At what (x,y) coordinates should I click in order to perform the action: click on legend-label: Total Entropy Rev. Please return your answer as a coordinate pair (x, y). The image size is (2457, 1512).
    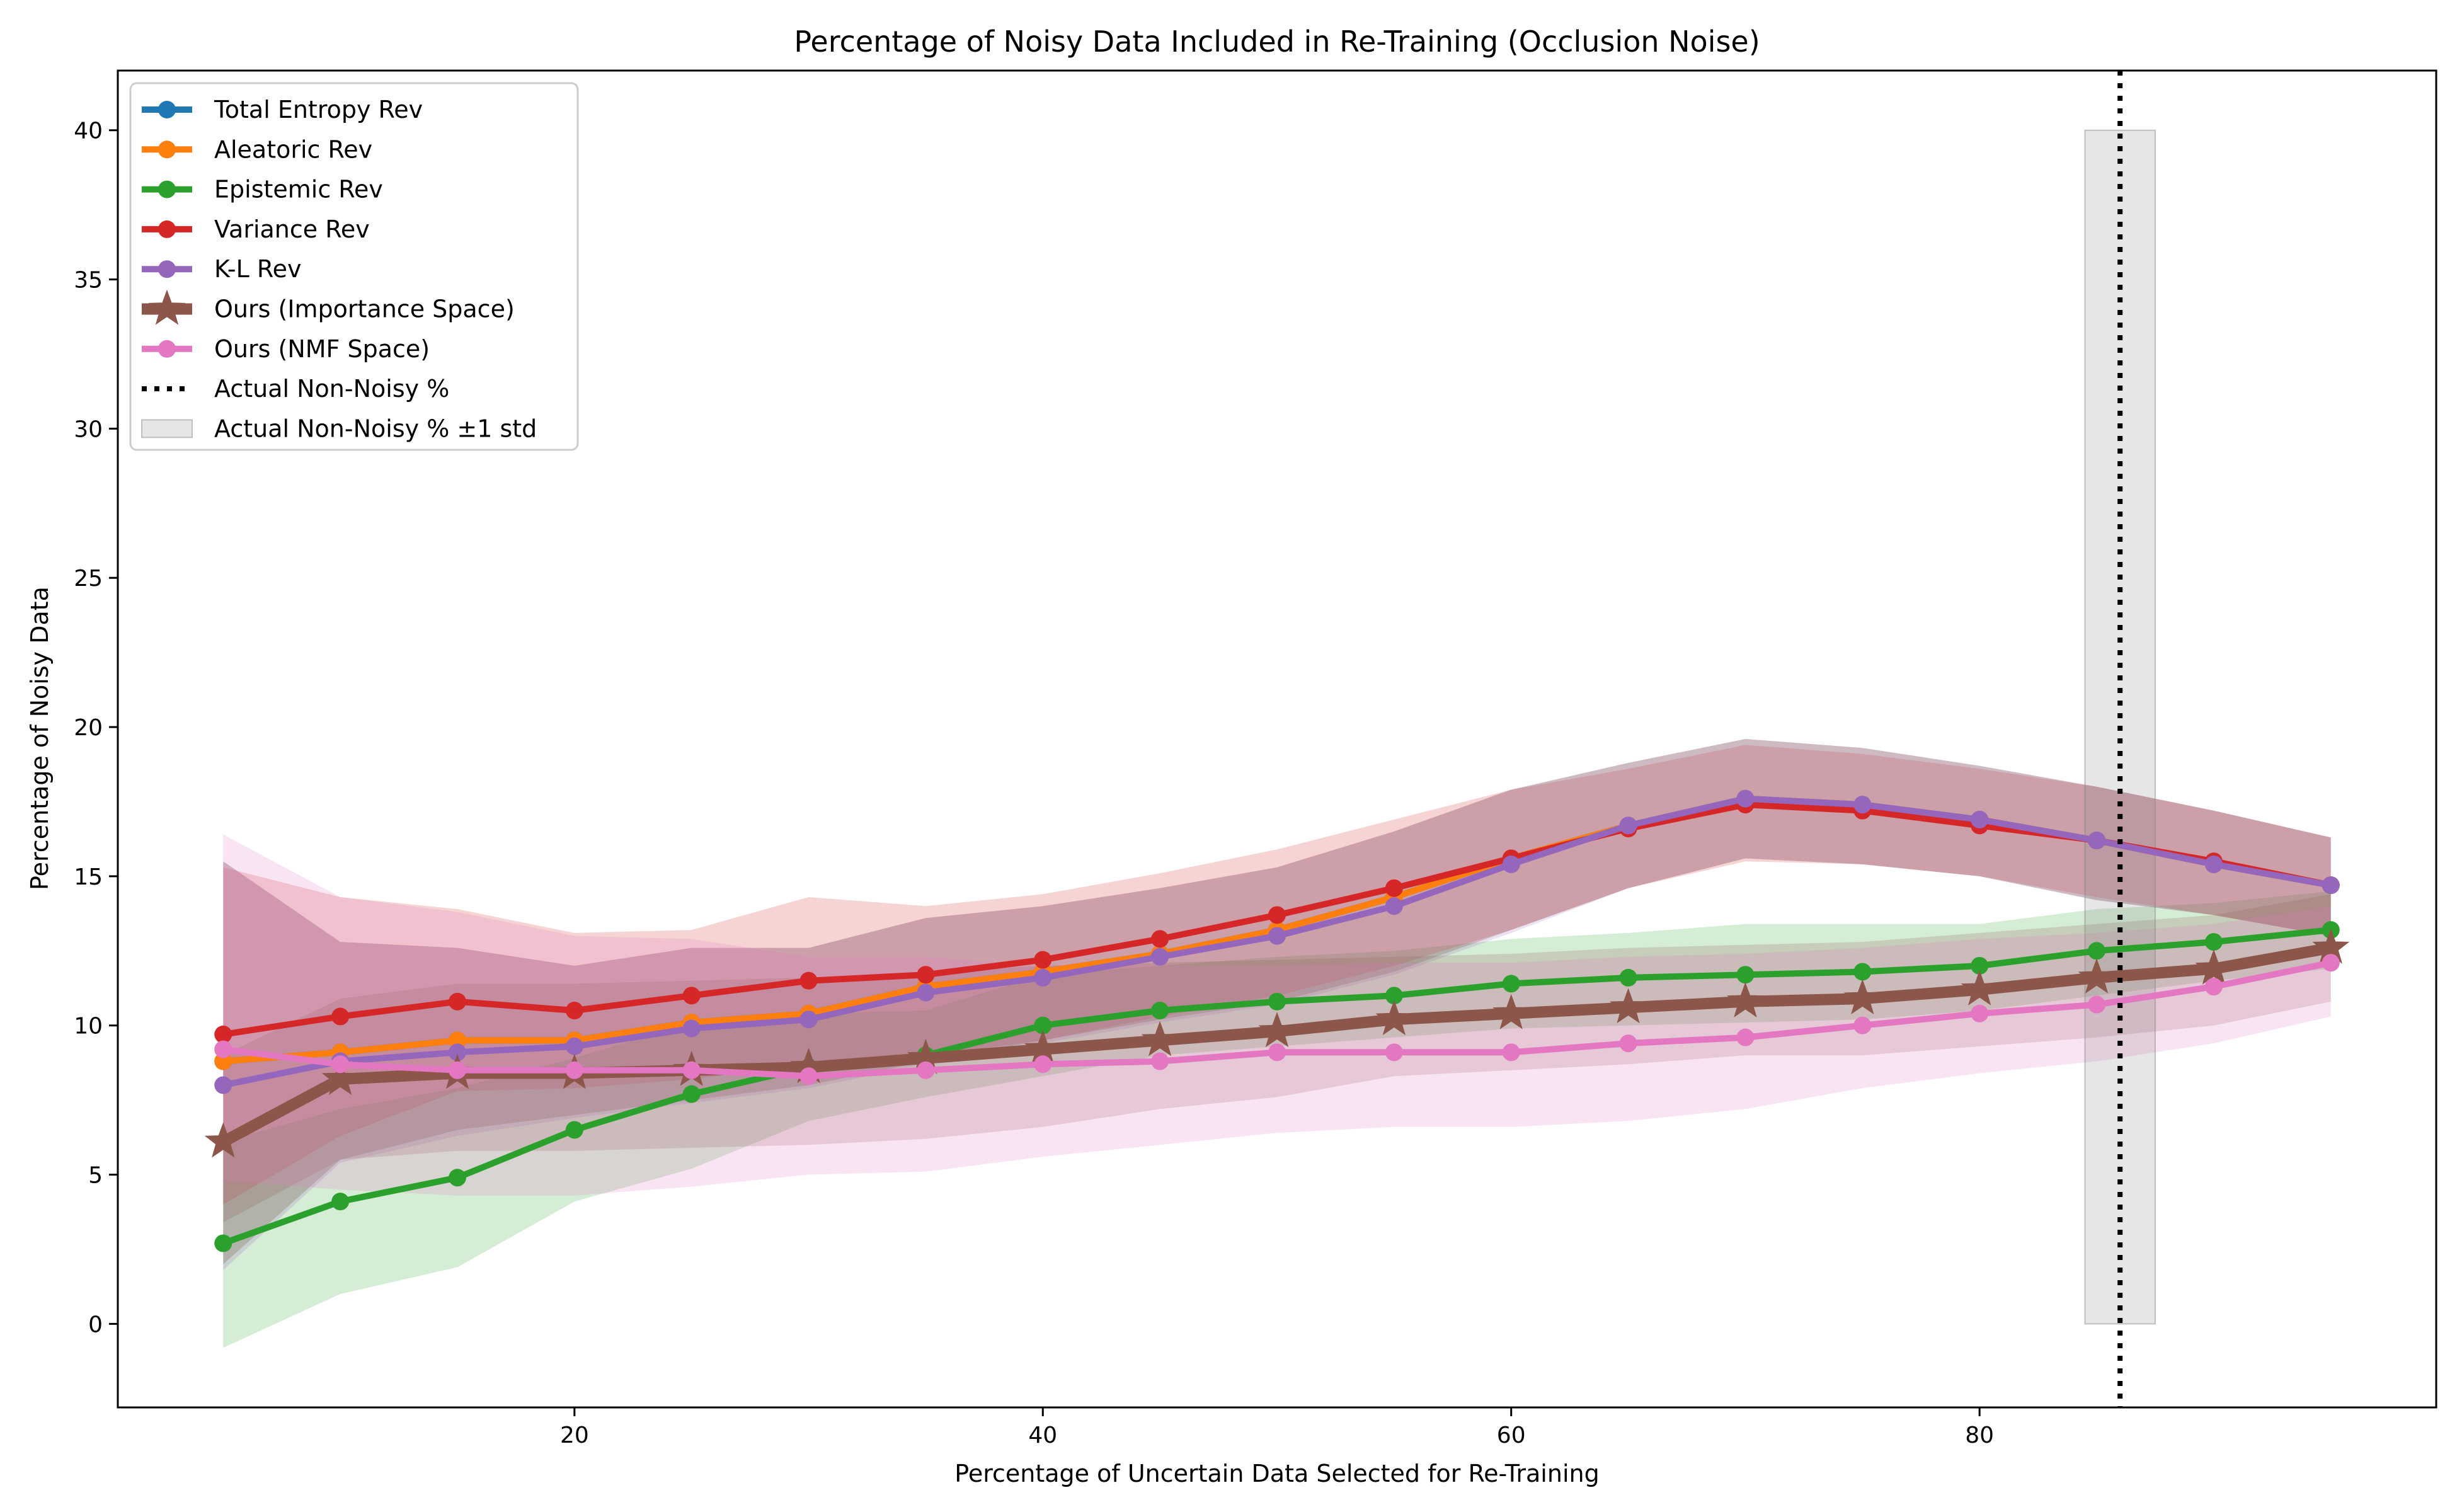
    Looking at the image, I should click on (318, 109).